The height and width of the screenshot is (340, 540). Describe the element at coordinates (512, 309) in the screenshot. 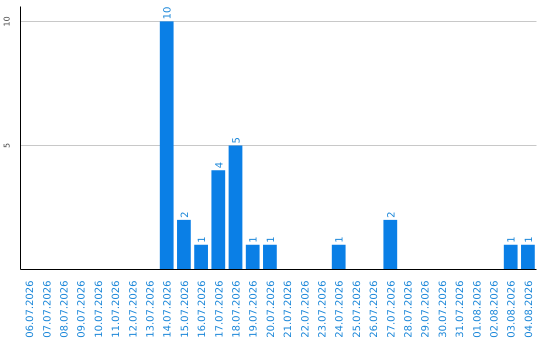

I see `x-tick-label: 03.08.2026` at that location.